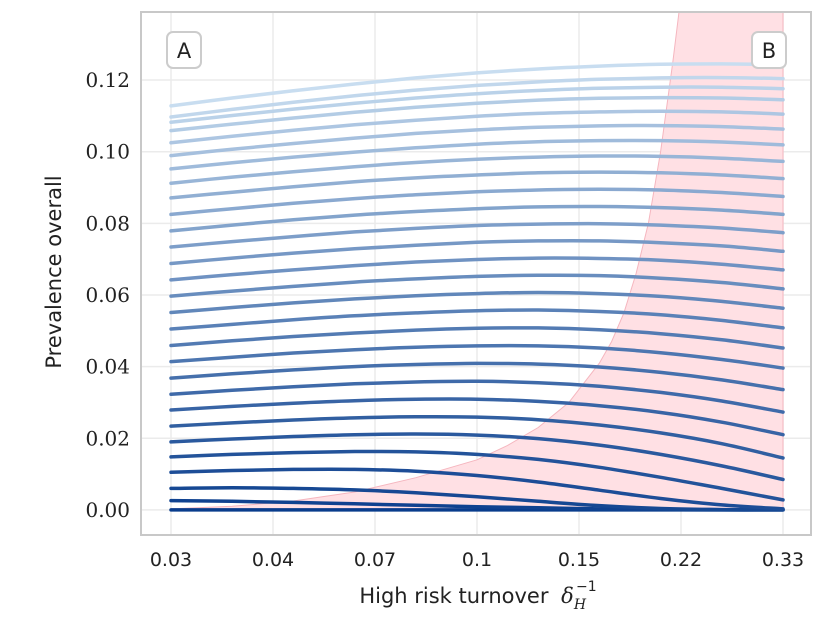 This screenshot has width=830, height=623. Describe the element at coordinates (477, 498) in the screenshot. I see `series-line-s3` at that location.